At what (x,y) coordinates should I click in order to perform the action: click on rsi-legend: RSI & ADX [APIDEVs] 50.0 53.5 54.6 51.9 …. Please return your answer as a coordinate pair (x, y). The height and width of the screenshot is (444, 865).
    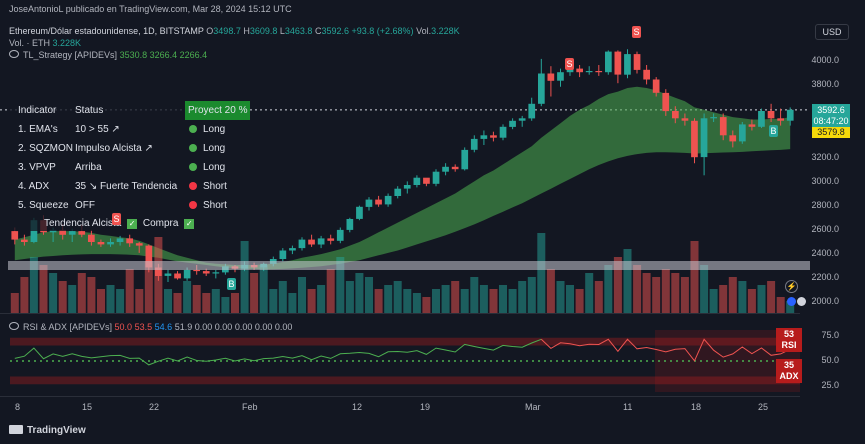
    Looking at the image, I should click on (150, 327).